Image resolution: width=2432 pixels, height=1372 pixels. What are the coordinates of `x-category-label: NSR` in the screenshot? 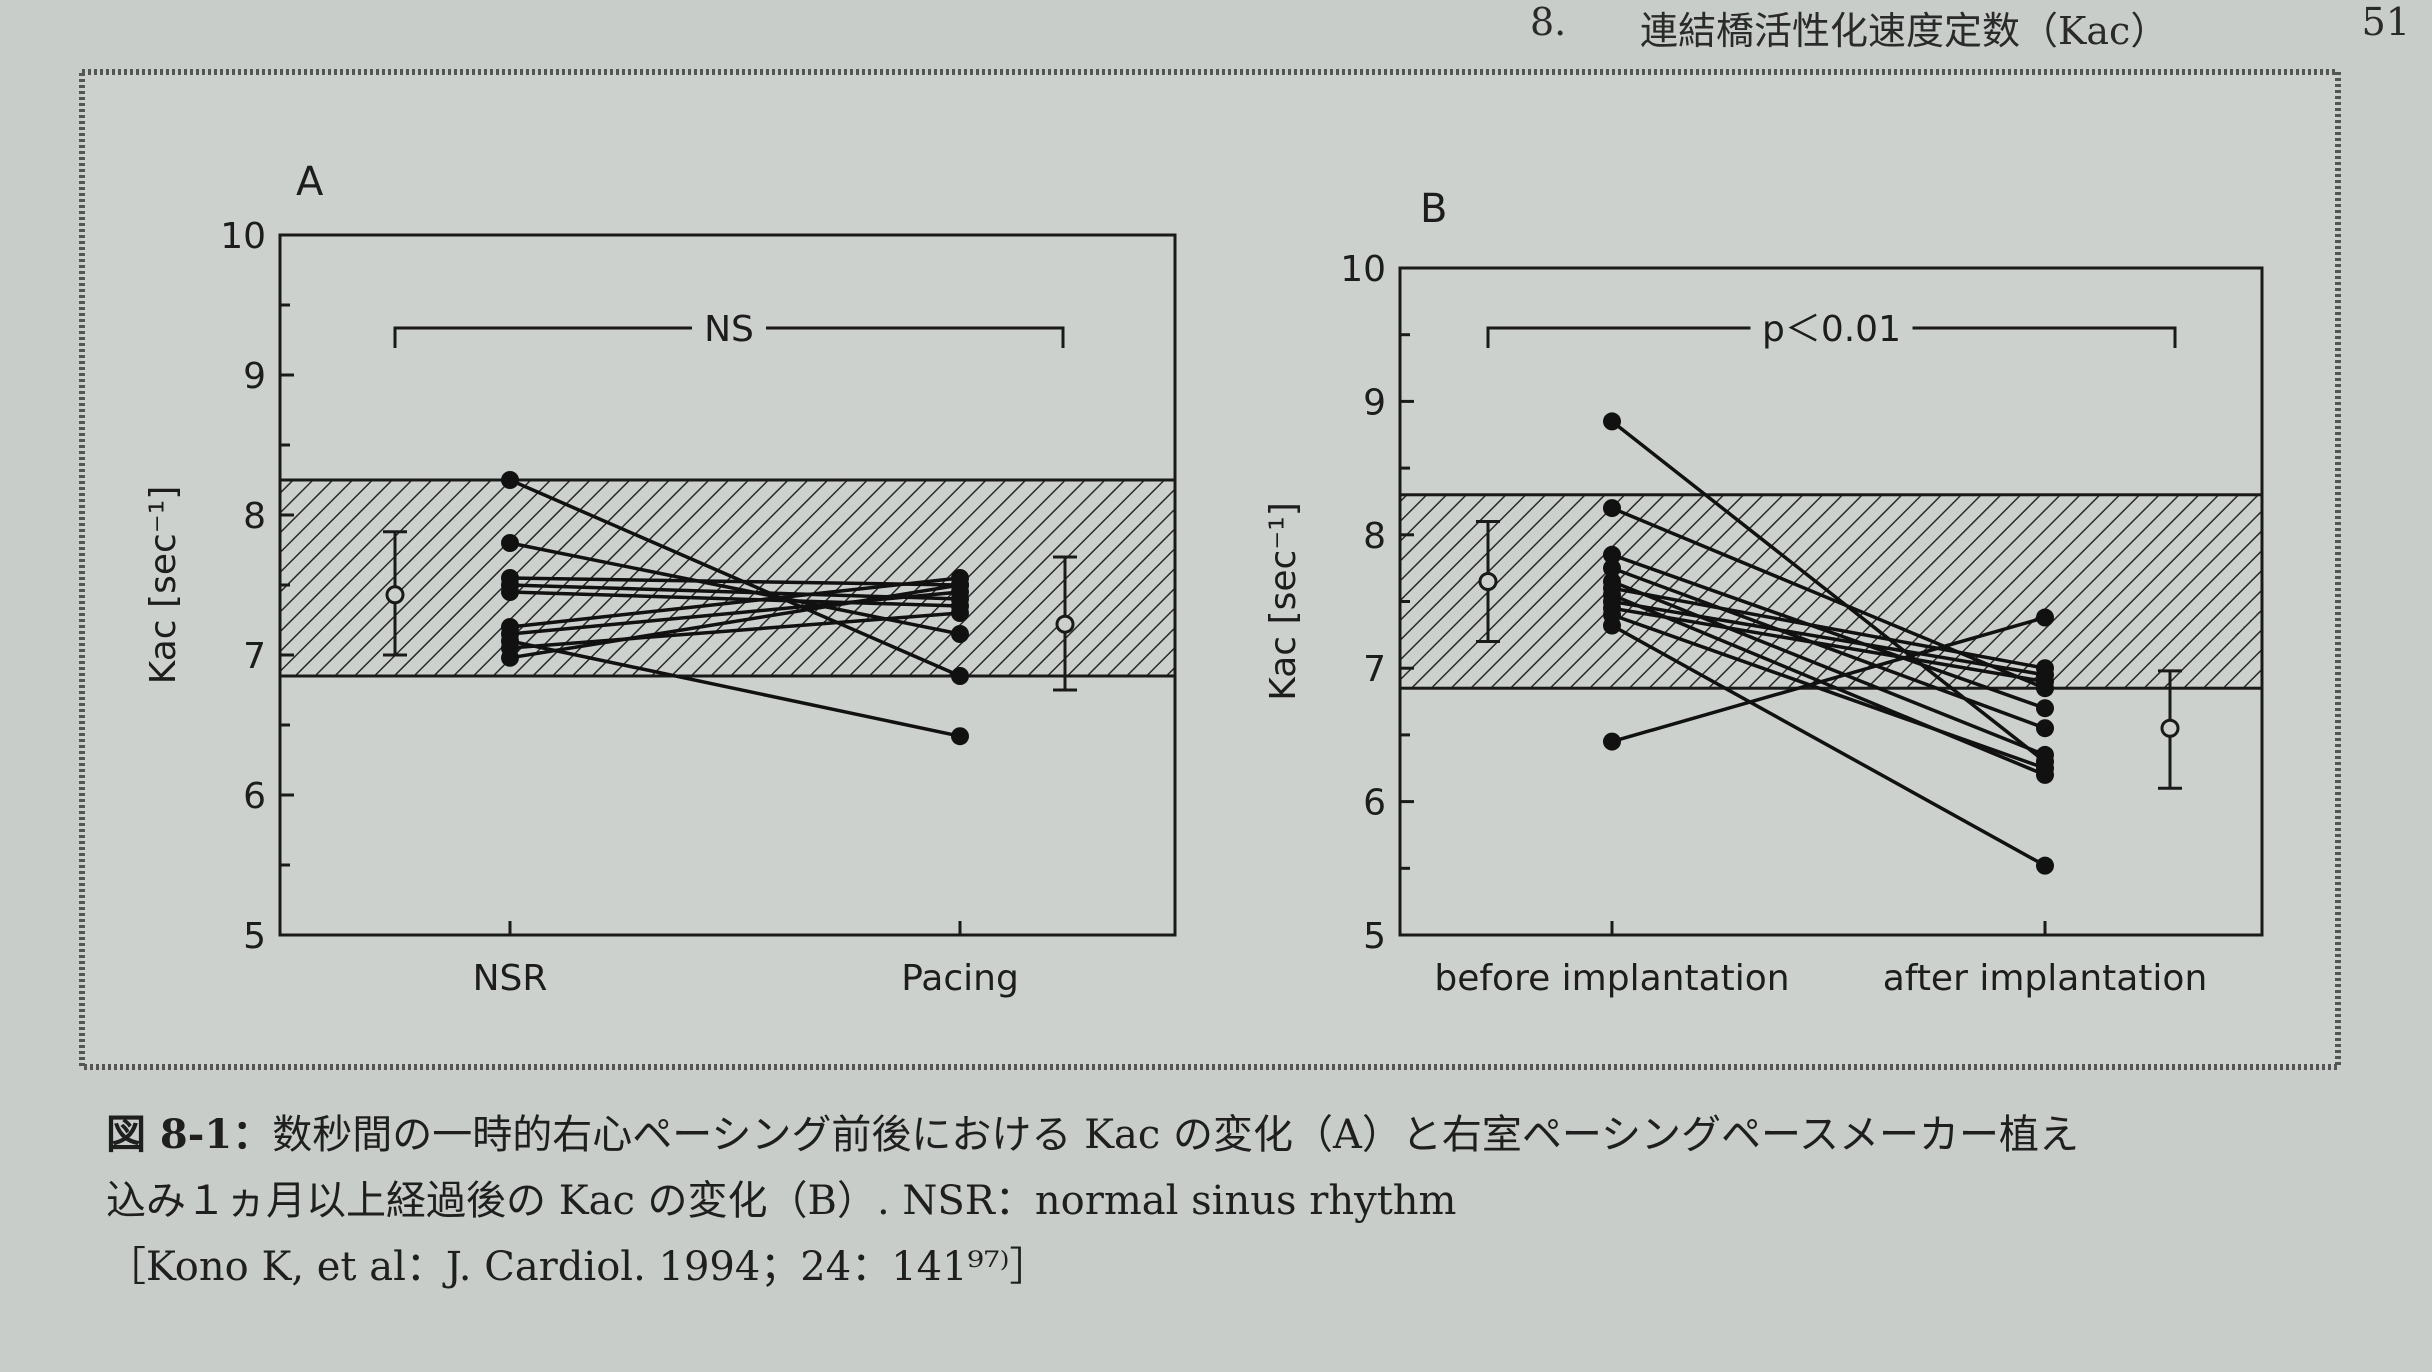 It's located at (510, 978).